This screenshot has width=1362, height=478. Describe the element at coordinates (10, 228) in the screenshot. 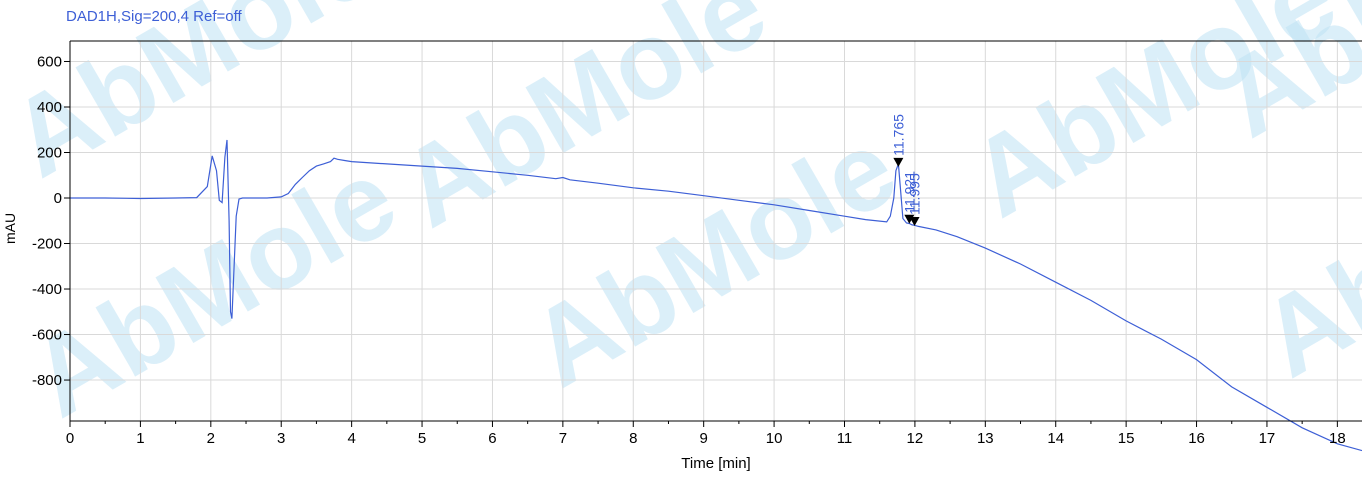

I see `y-axis-label: mAU` at that location.